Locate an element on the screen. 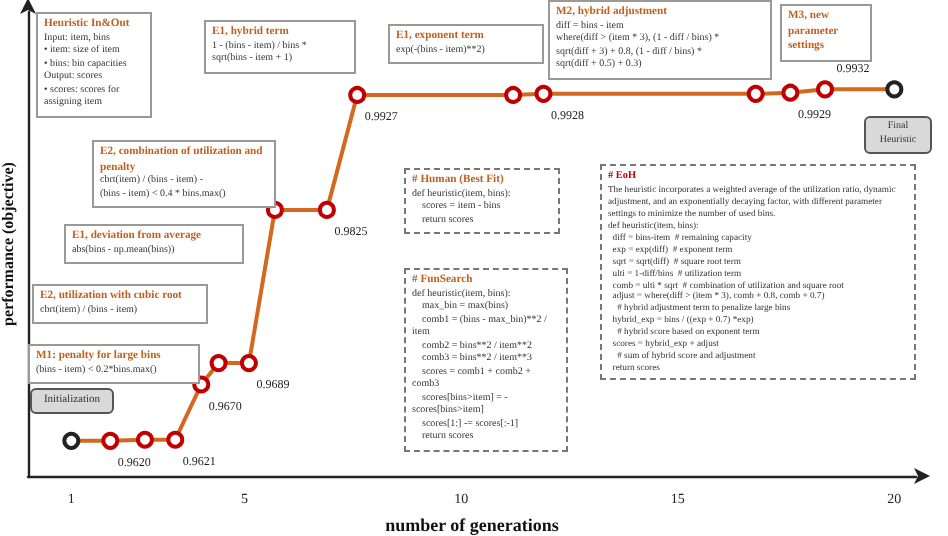 This screenshot has height=536, width=948. x-axis-title: number of generations is located at coordinates (472, 524).